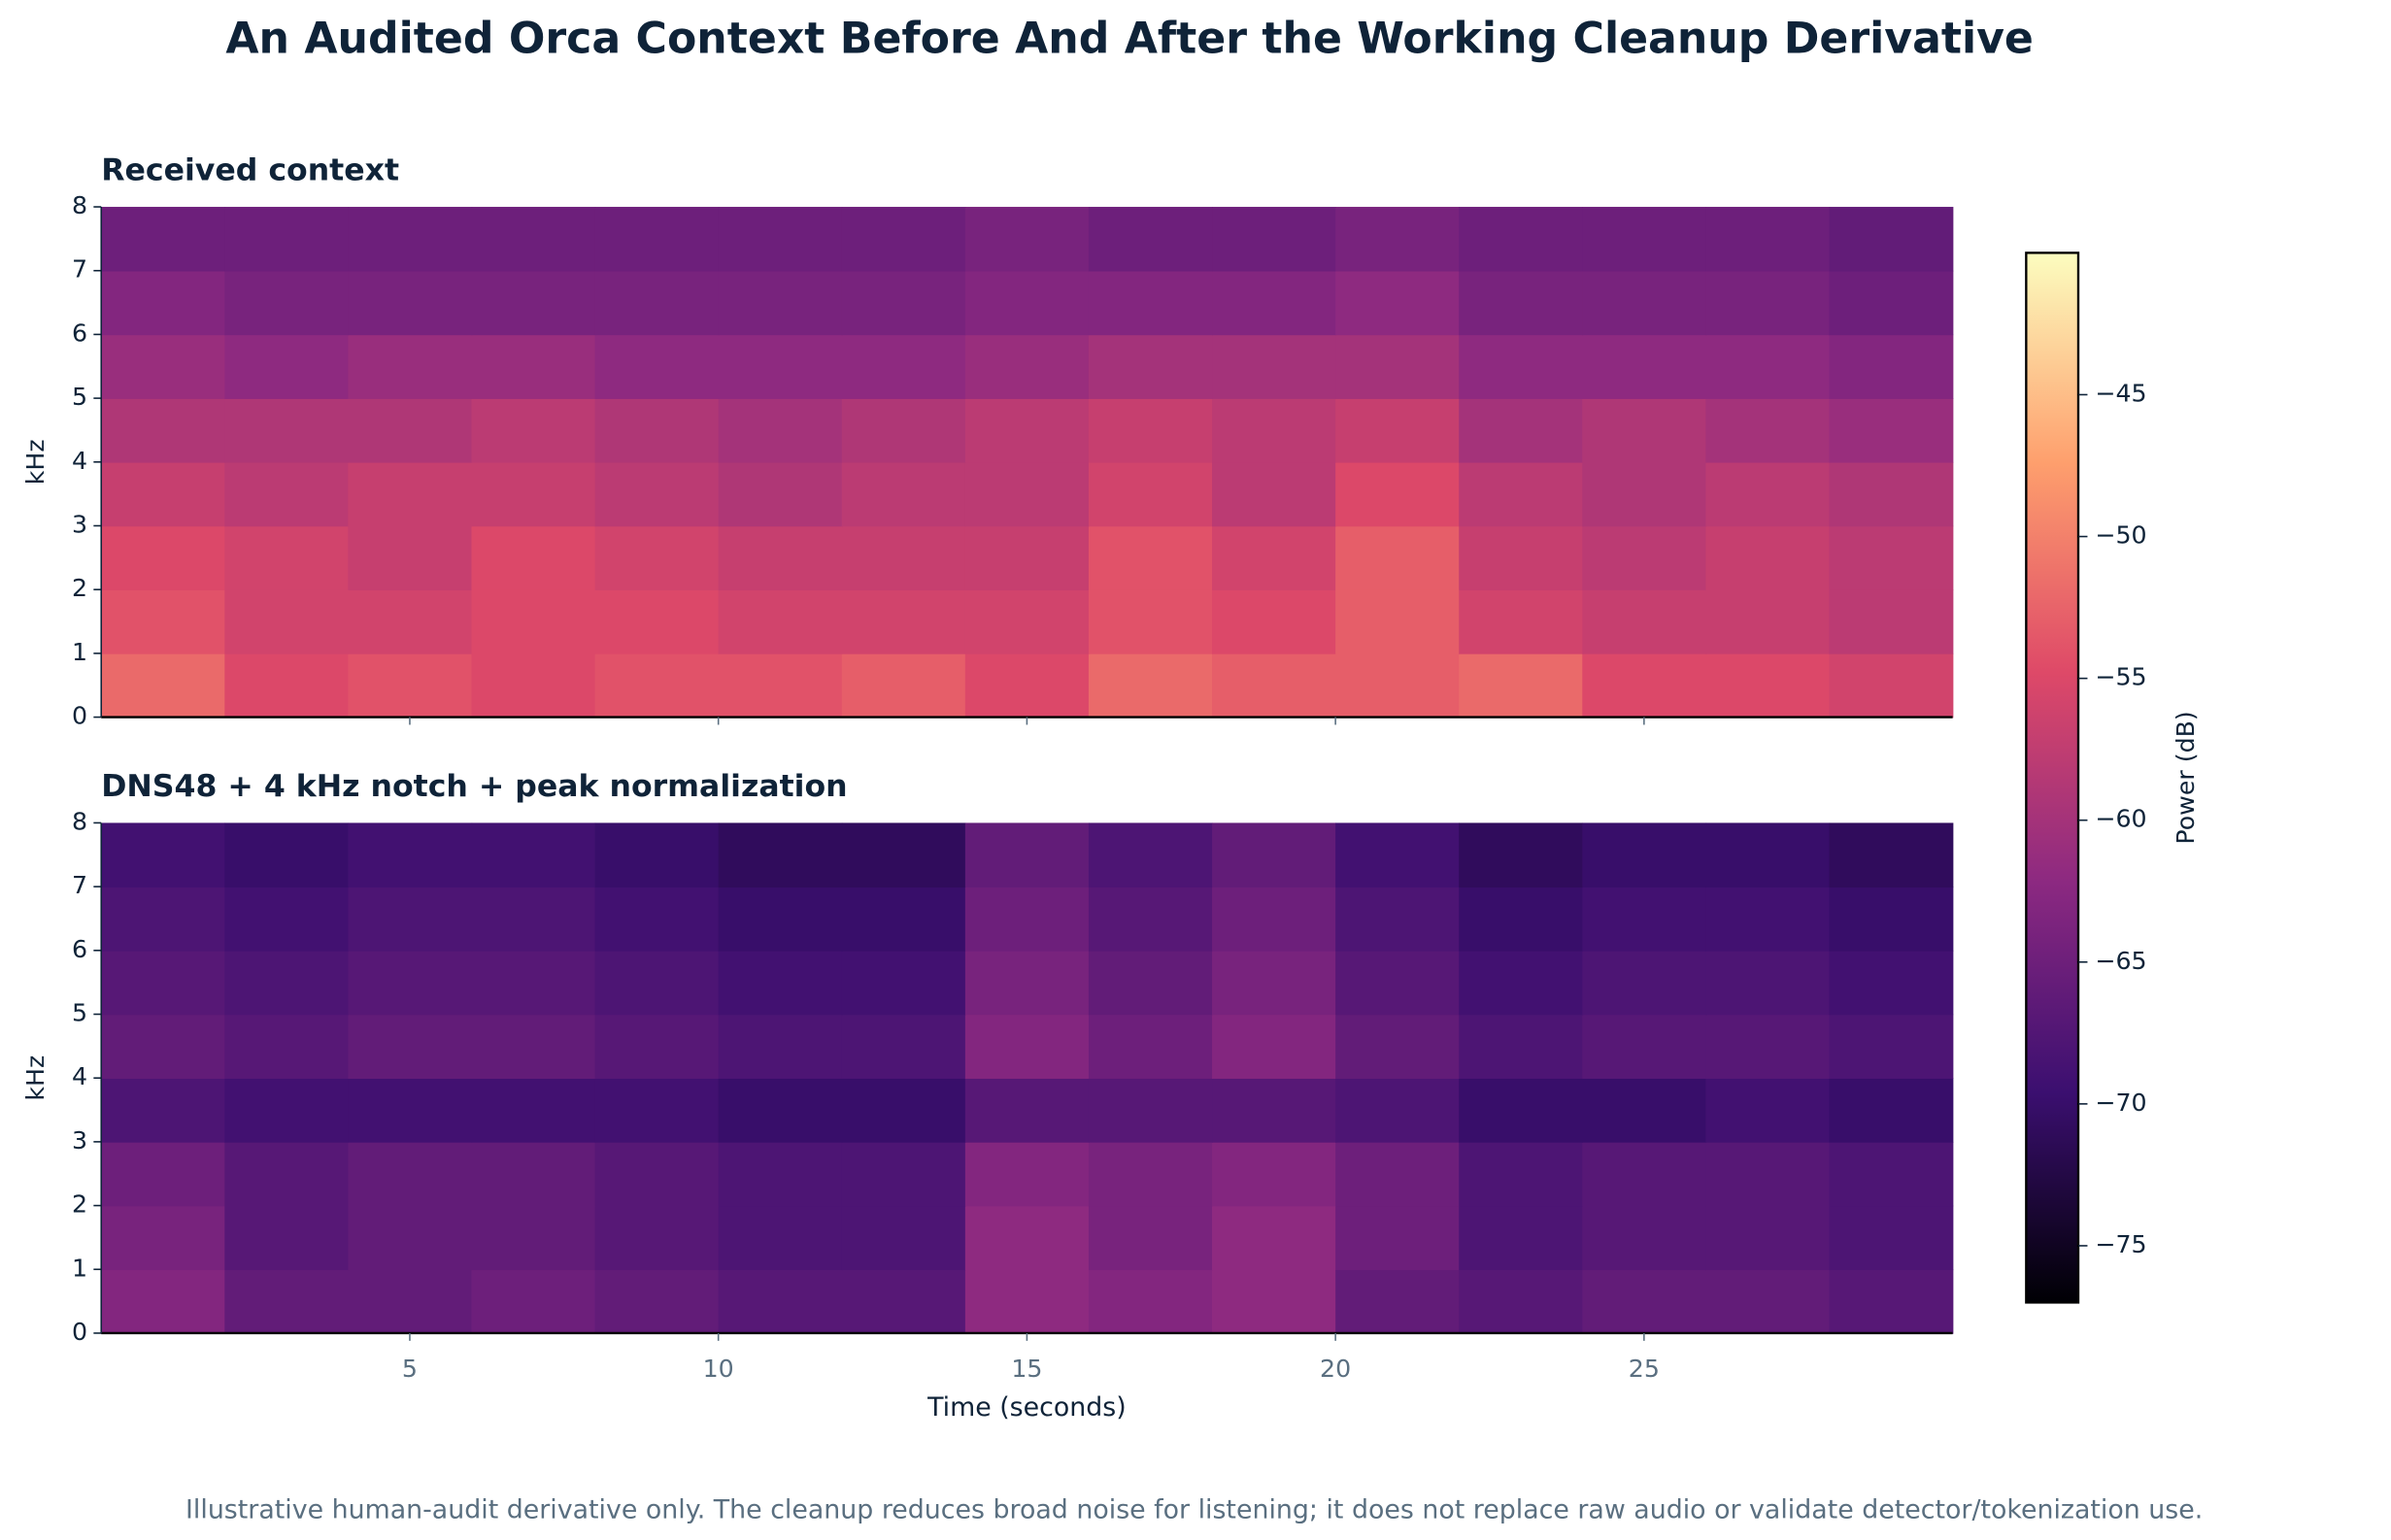 The height and width of the screenshot is (1540, 2391). I want to click on colorbar-tick-label: −75, so click(2121, 1244).